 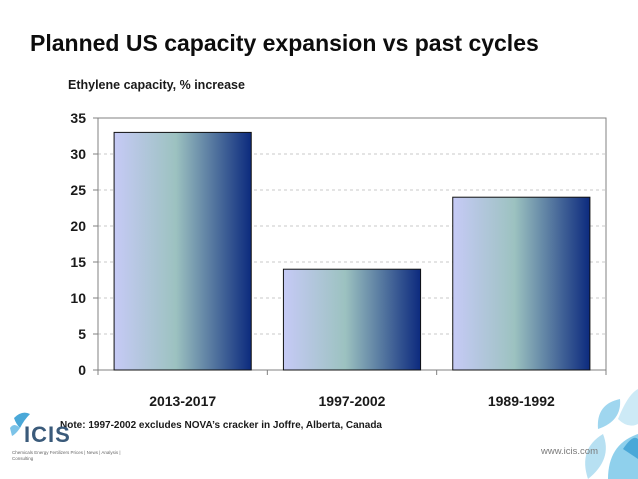 I want to click on bar-1989-1992, so click(x=521, y=283).